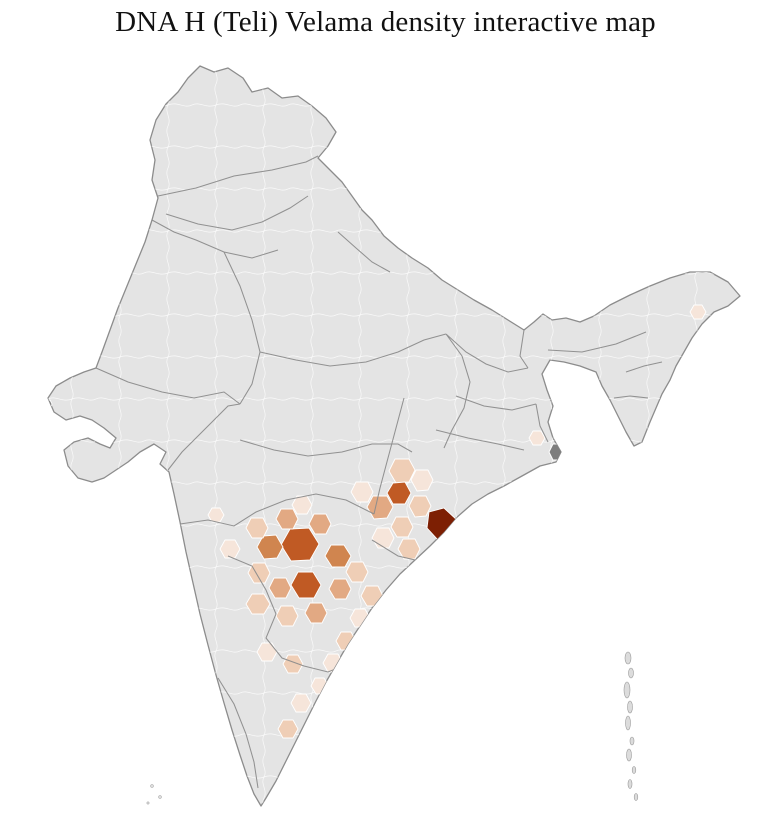 This screenshot has height=813, width=771. I want to click on lakshadweep-islands, so click(154, 794).